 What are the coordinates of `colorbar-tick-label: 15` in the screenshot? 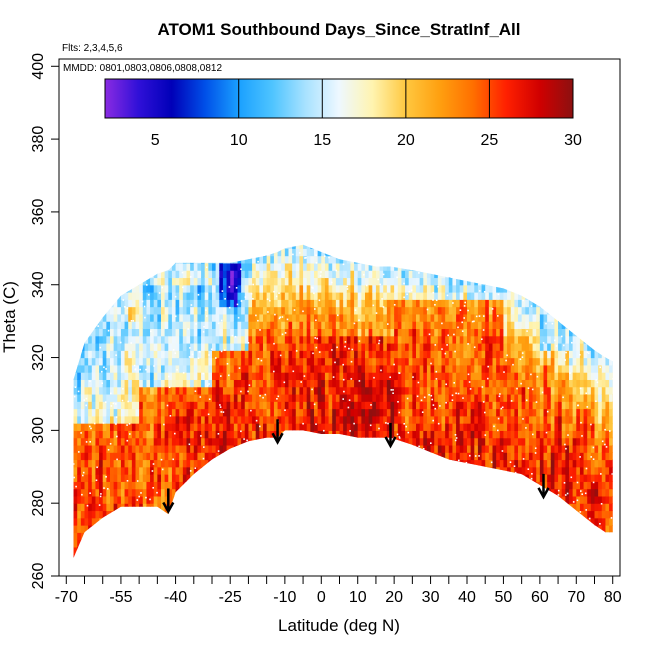 It's located at (322, 140).